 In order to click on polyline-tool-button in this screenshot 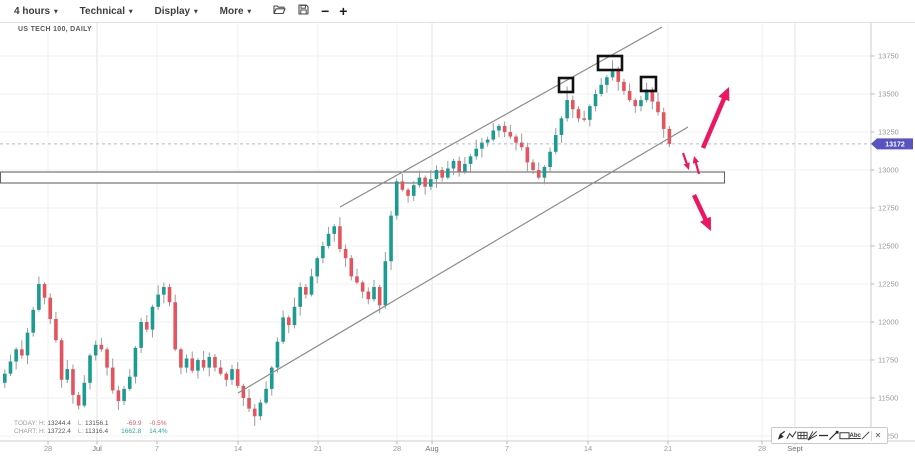, I will do `click(791, 435)`.